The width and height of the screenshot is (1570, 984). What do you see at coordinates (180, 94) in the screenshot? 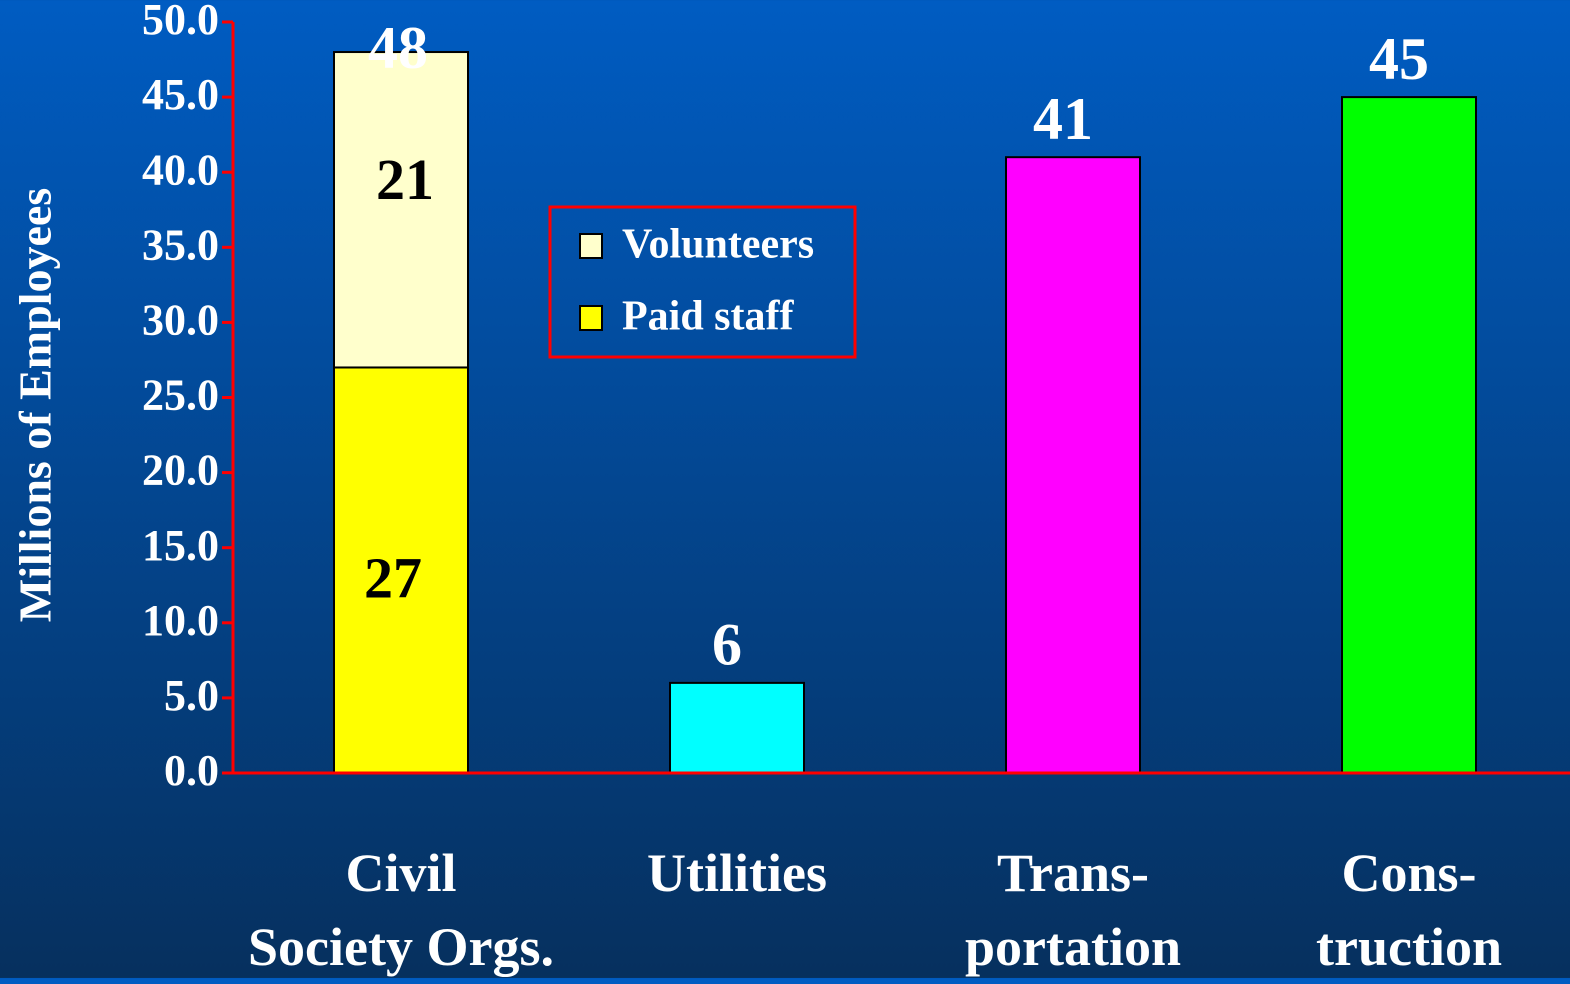
I see `y-tick-label: 45.0` at bounding box center [180, 94].